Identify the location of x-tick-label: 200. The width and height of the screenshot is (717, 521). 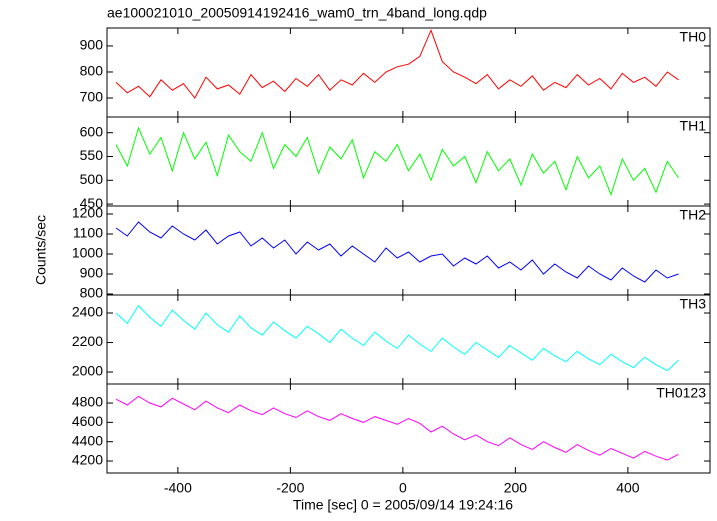
(516, 488).